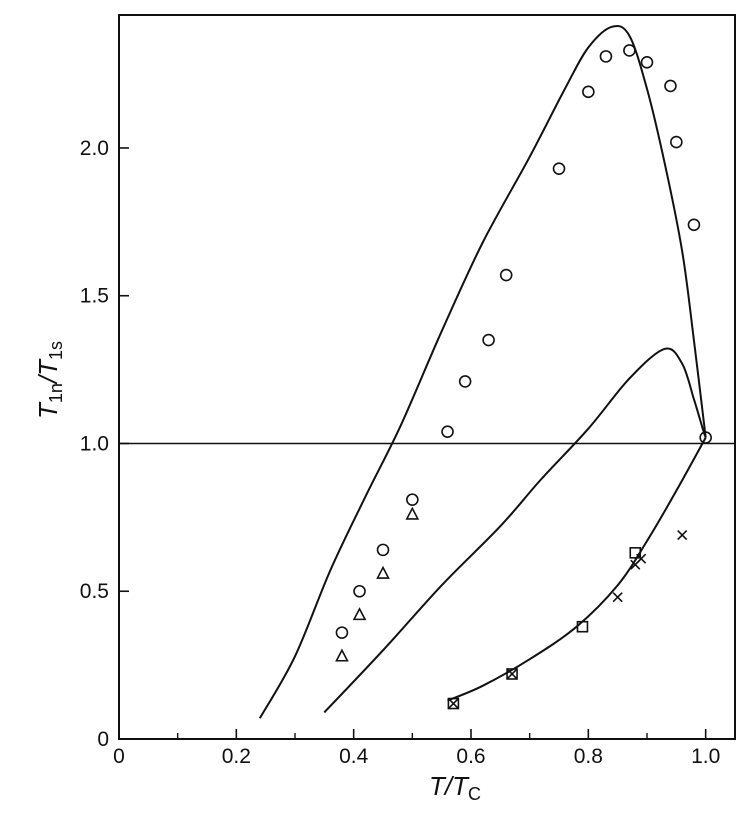  Describe the element at coordinates (470, 756) in the screenshot. I see `x-tick-label-3: 0.6` at that location.